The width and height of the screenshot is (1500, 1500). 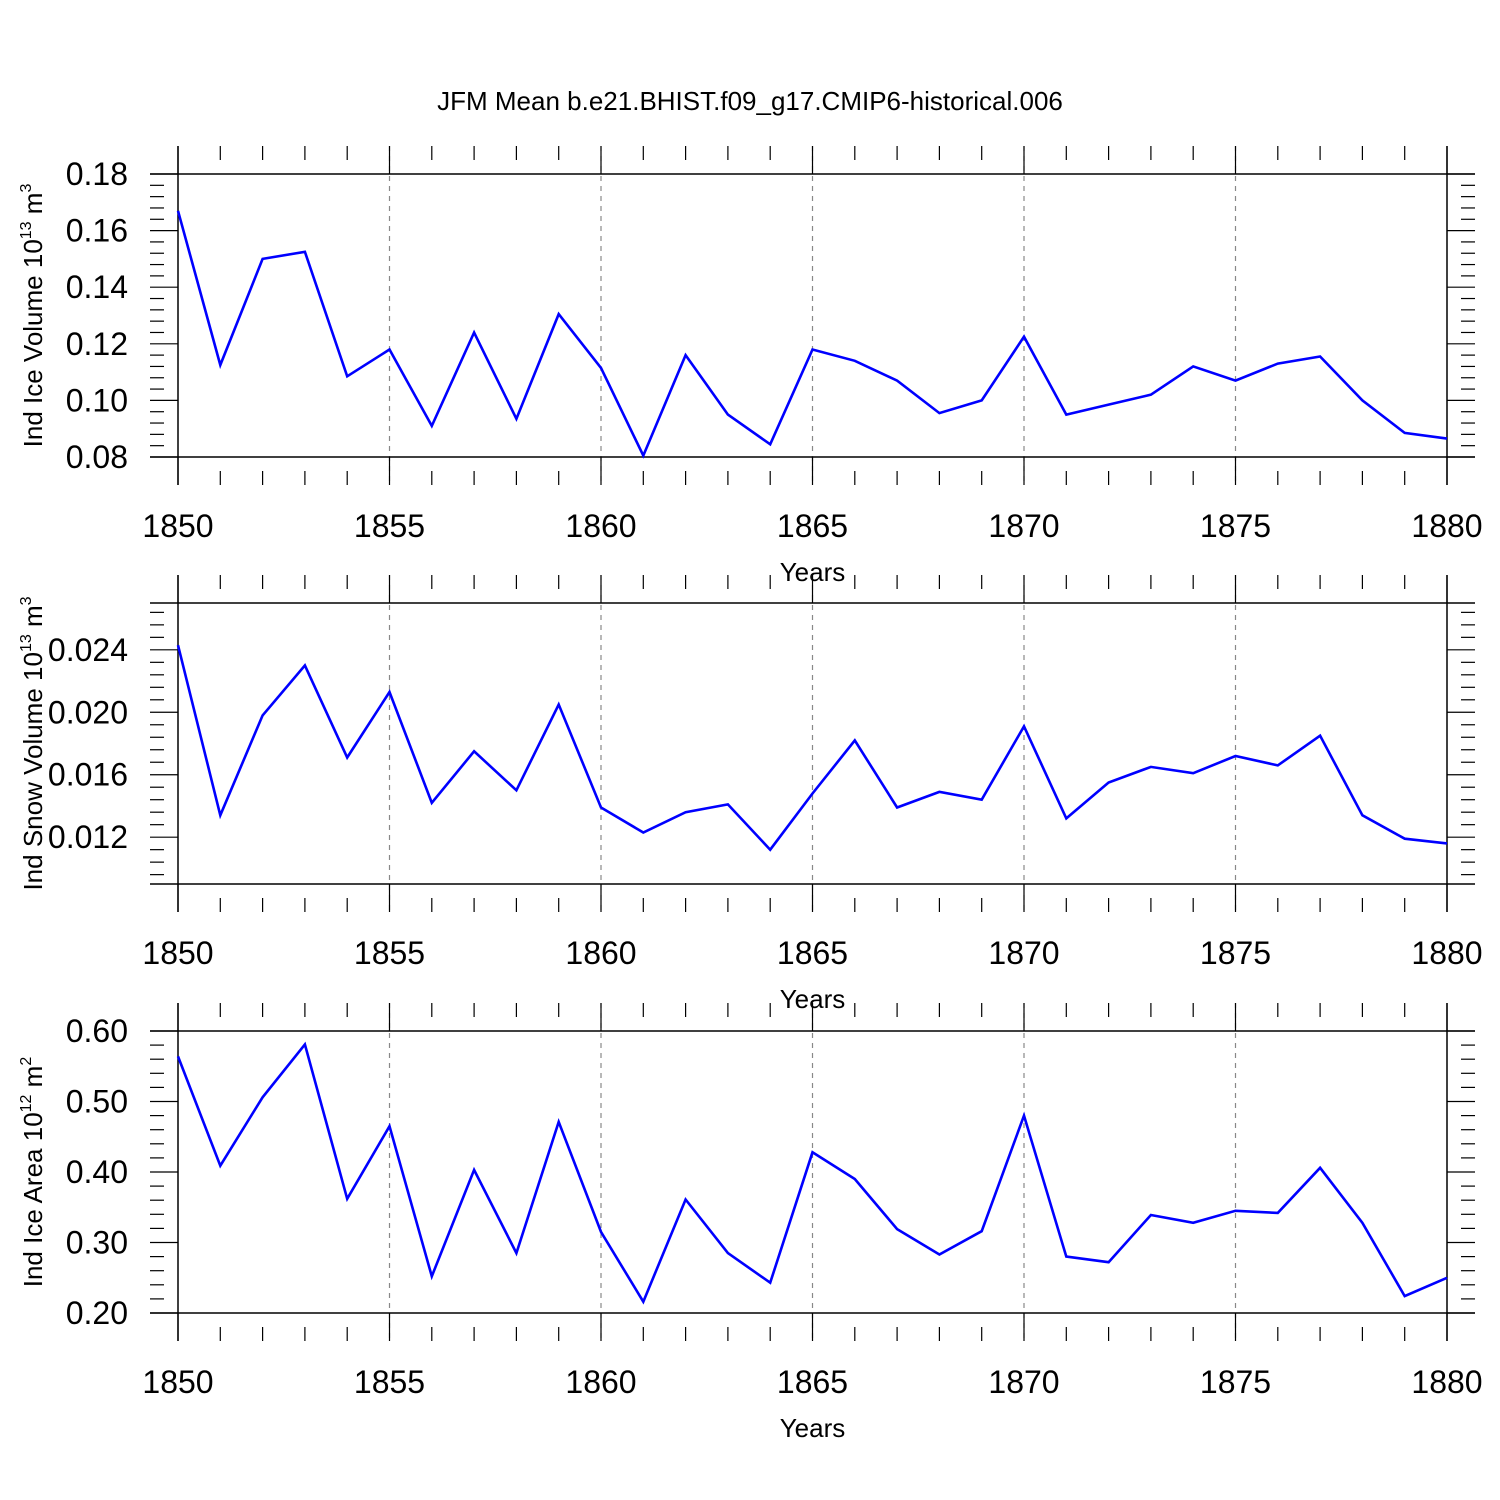 I want to click on y-axis-label: Ind Ice Volume 1013 m3, so click(x=33, y=316).